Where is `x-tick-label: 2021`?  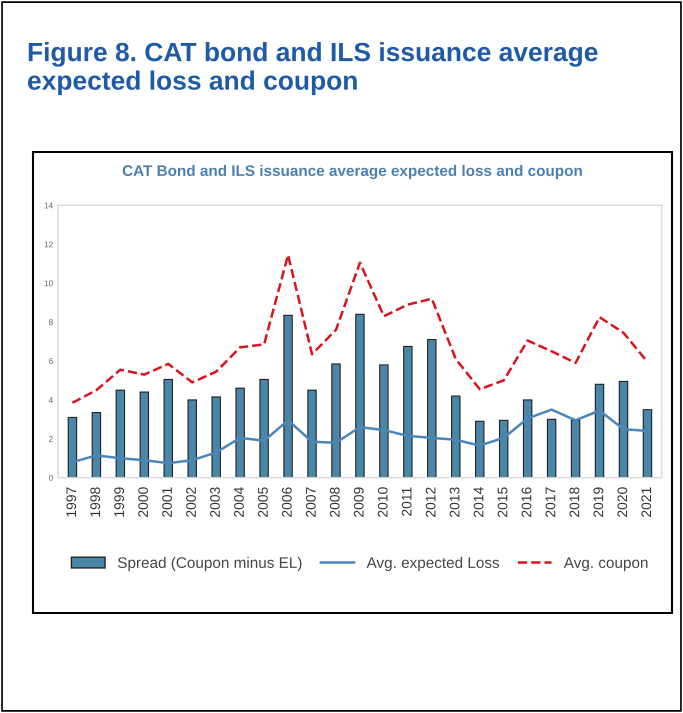 x-tick-label: 2021 is located at coordinates (646, 502).